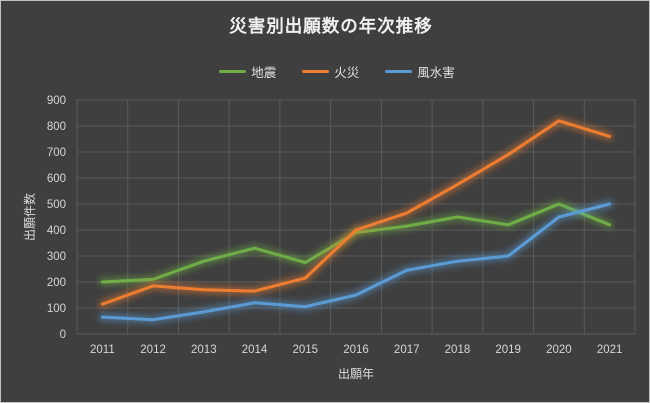 This screenshot has width=650, height=403. I want to click on x-tick-label: 2018, so click(458, 350).